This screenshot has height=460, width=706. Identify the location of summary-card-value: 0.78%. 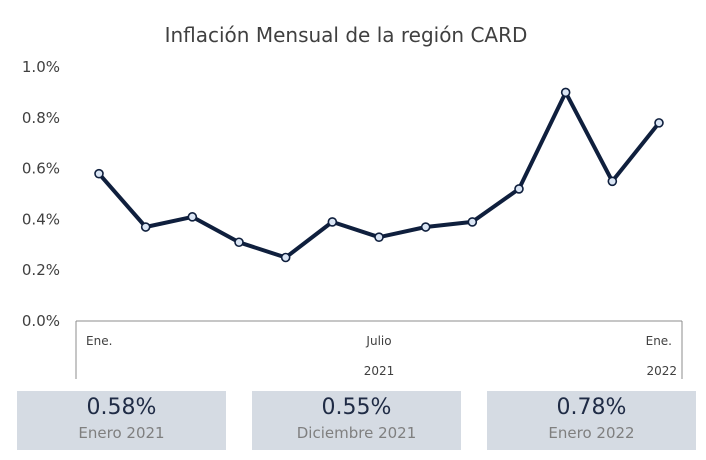
(591, 407).